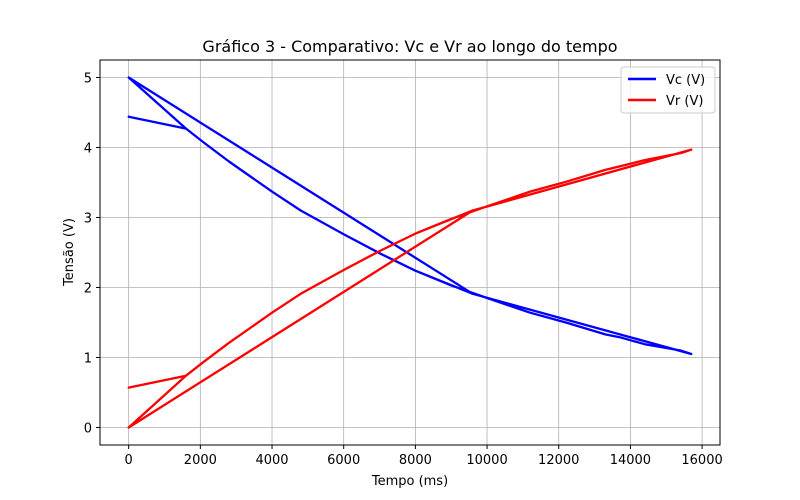  Describe the element at coordinates (88, 219) in the screenshot. I see `y-tick-label: 3` at that location.